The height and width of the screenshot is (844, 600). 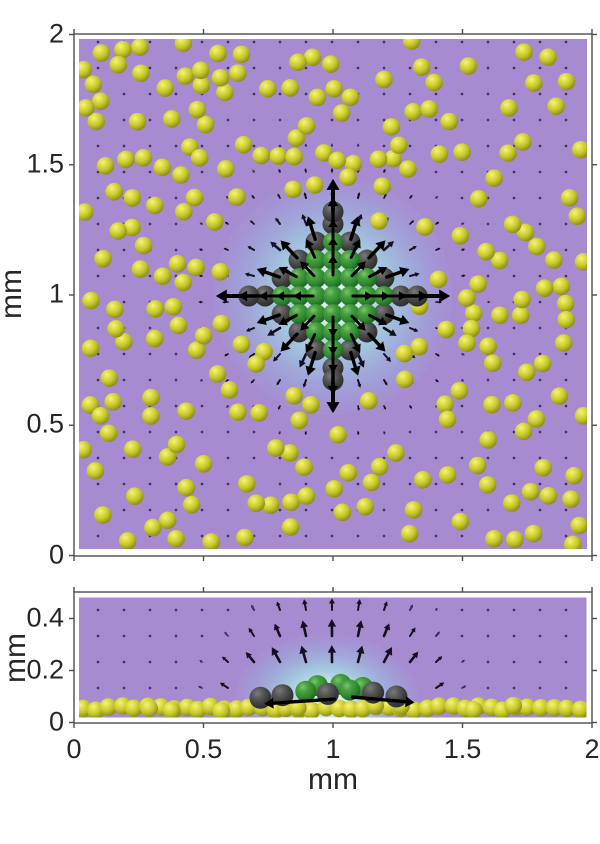 What do you see at coordinates (56, 293) in the screenshot?
I see `top-ytick-1: 1` at bounding box center [56, 293].